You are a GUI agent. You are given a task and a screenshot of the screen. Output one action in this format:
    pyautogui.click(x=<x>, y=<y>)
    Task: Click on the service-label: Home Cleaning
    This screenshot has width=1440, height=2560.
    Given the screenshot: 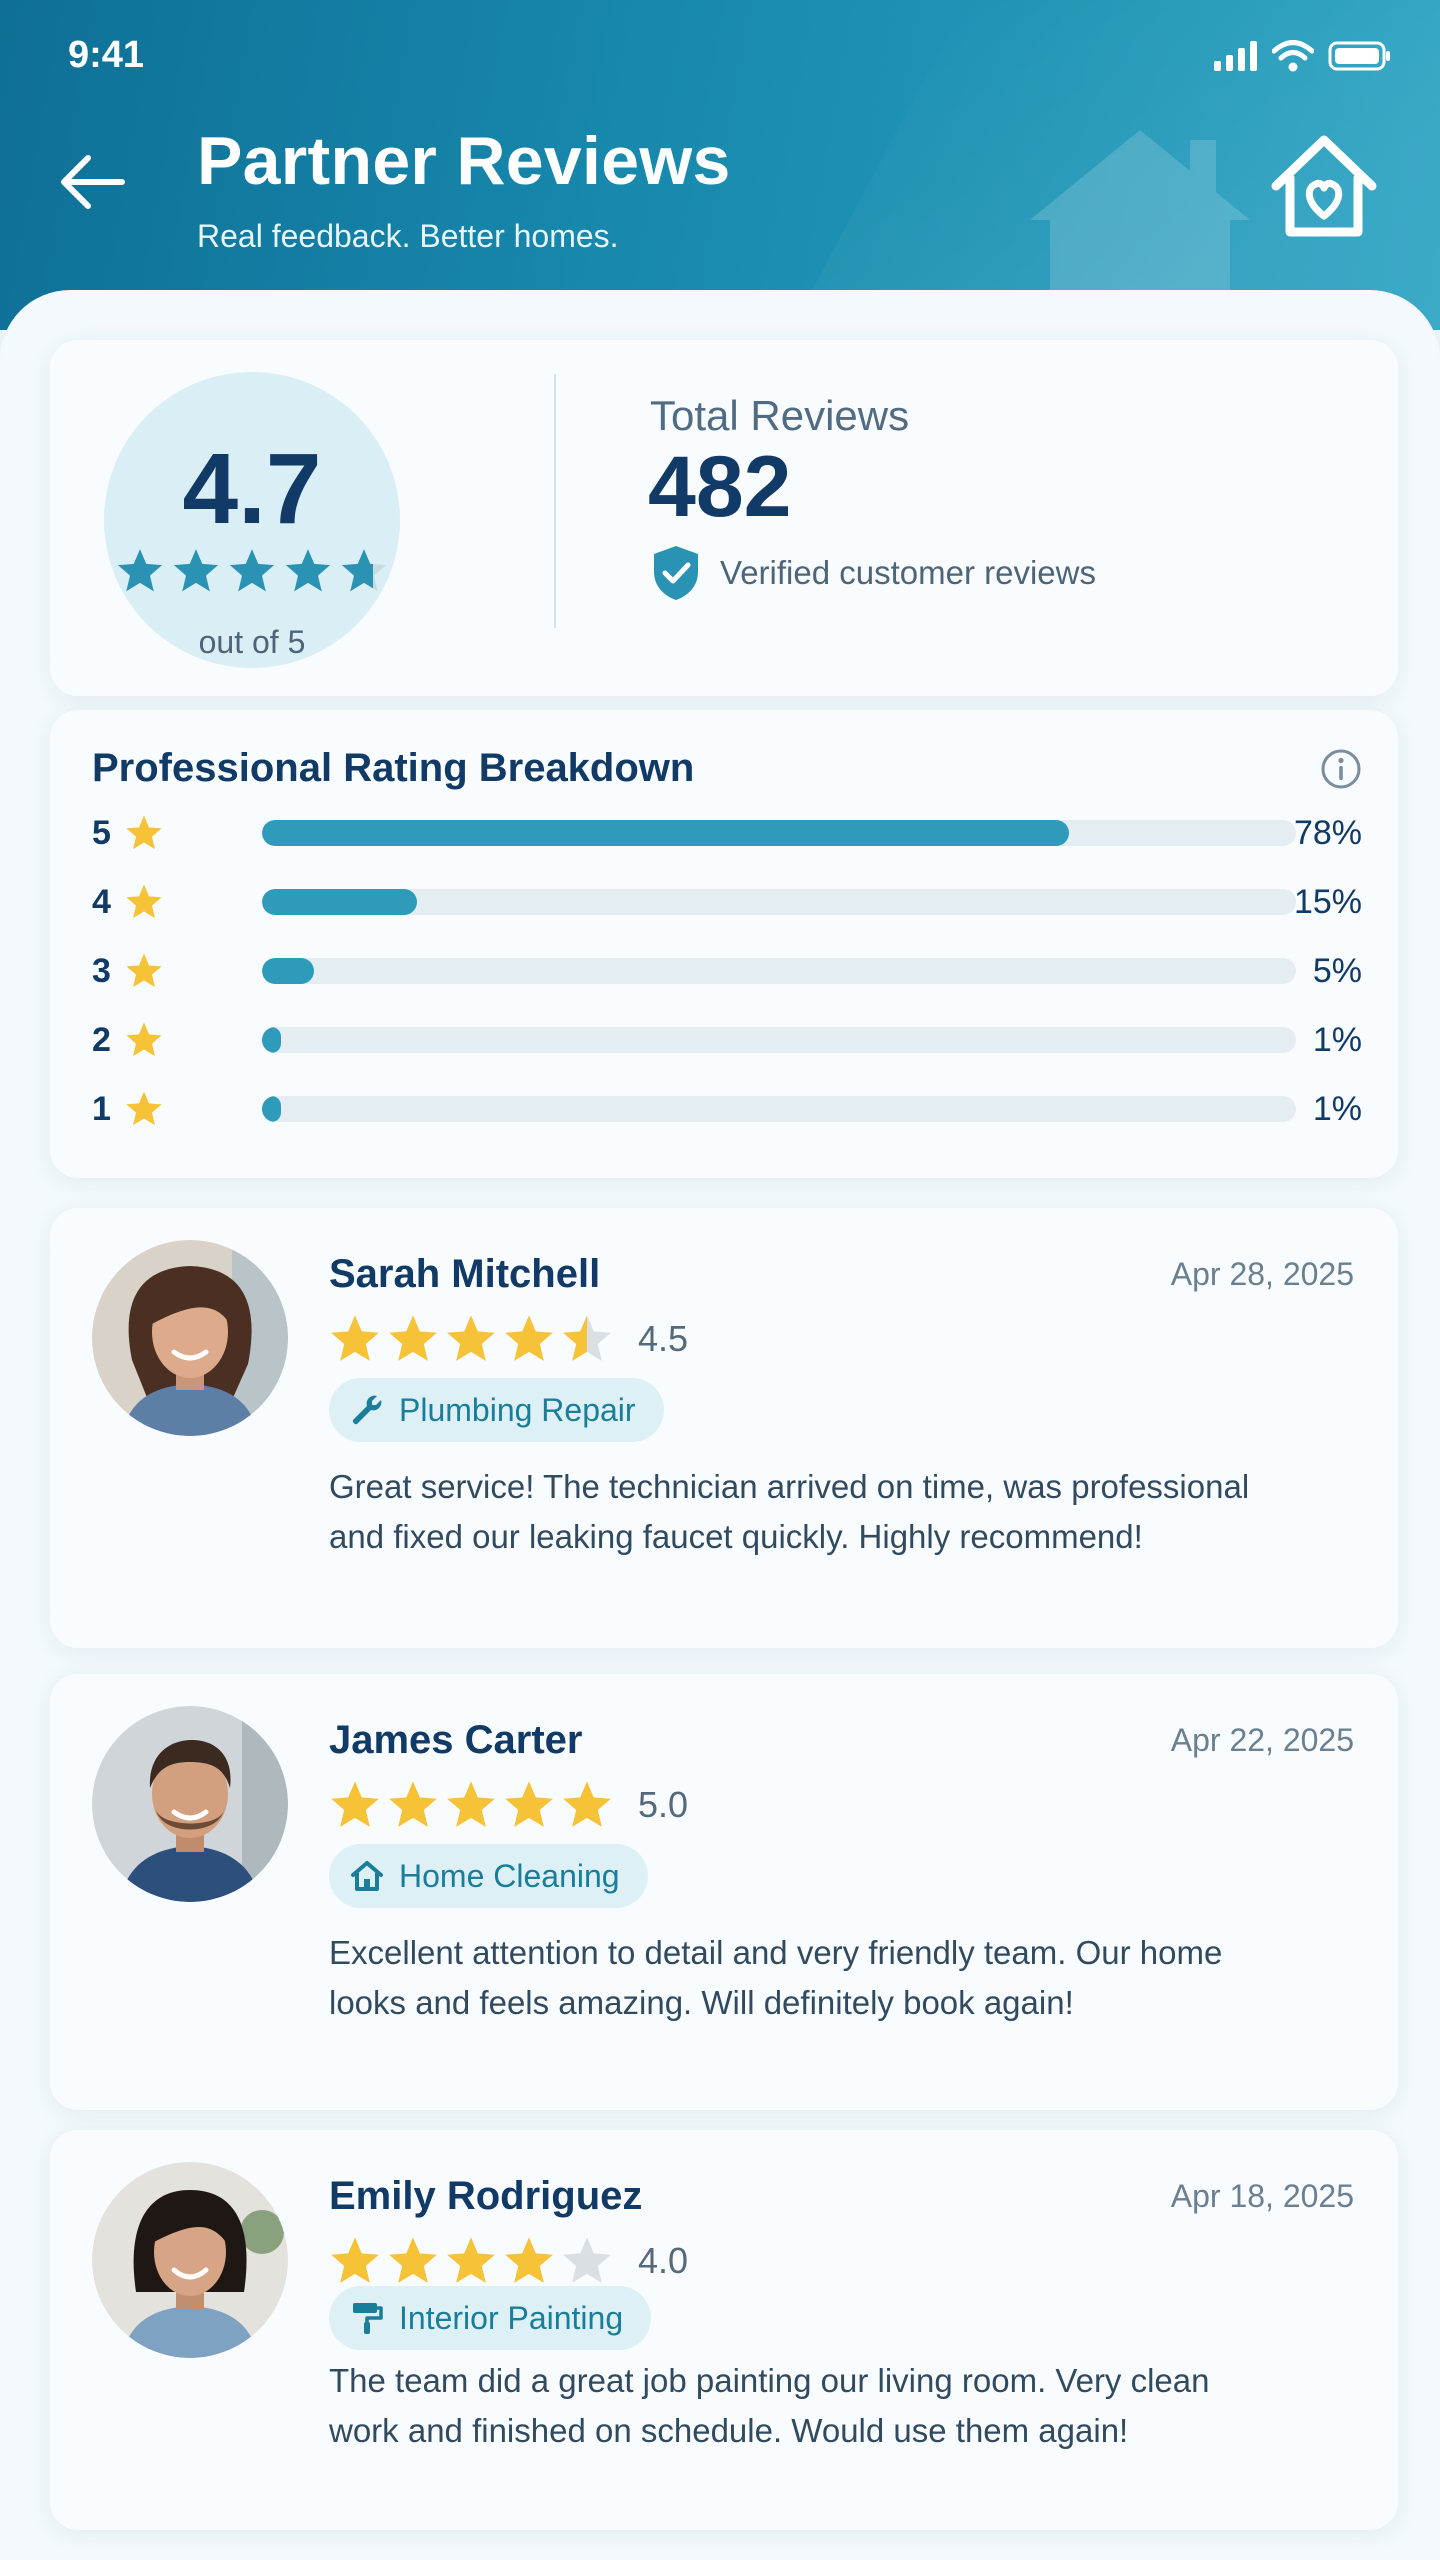 What is the action you would take?
    pyautogui.click(x=509, y=1875)
    